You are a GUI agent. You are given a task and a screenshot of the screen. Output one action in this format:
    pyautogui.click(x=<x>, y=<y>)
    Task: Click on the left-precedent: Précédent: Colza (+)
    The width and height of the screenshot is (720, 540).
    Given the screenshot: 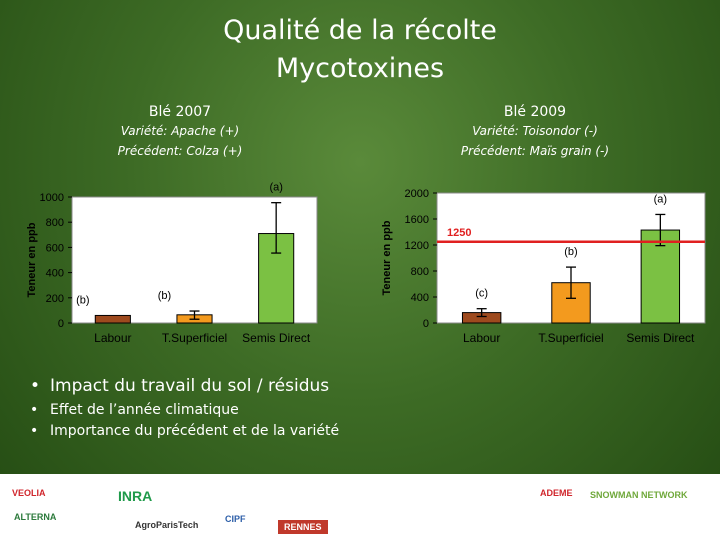 What is the action you would take?
    pyautogui.click(x=180, y=151)
    